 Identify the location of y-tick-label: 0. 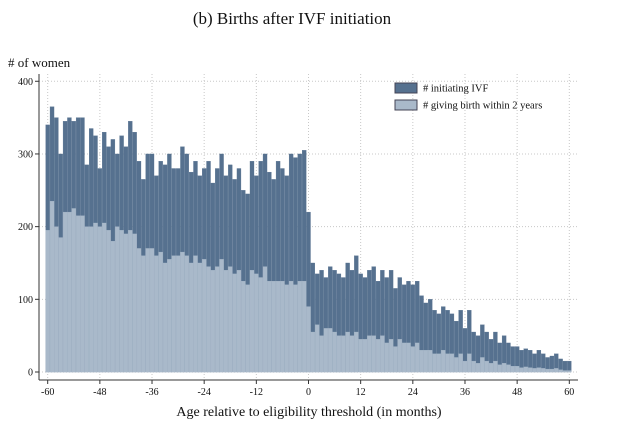
(30, 373).